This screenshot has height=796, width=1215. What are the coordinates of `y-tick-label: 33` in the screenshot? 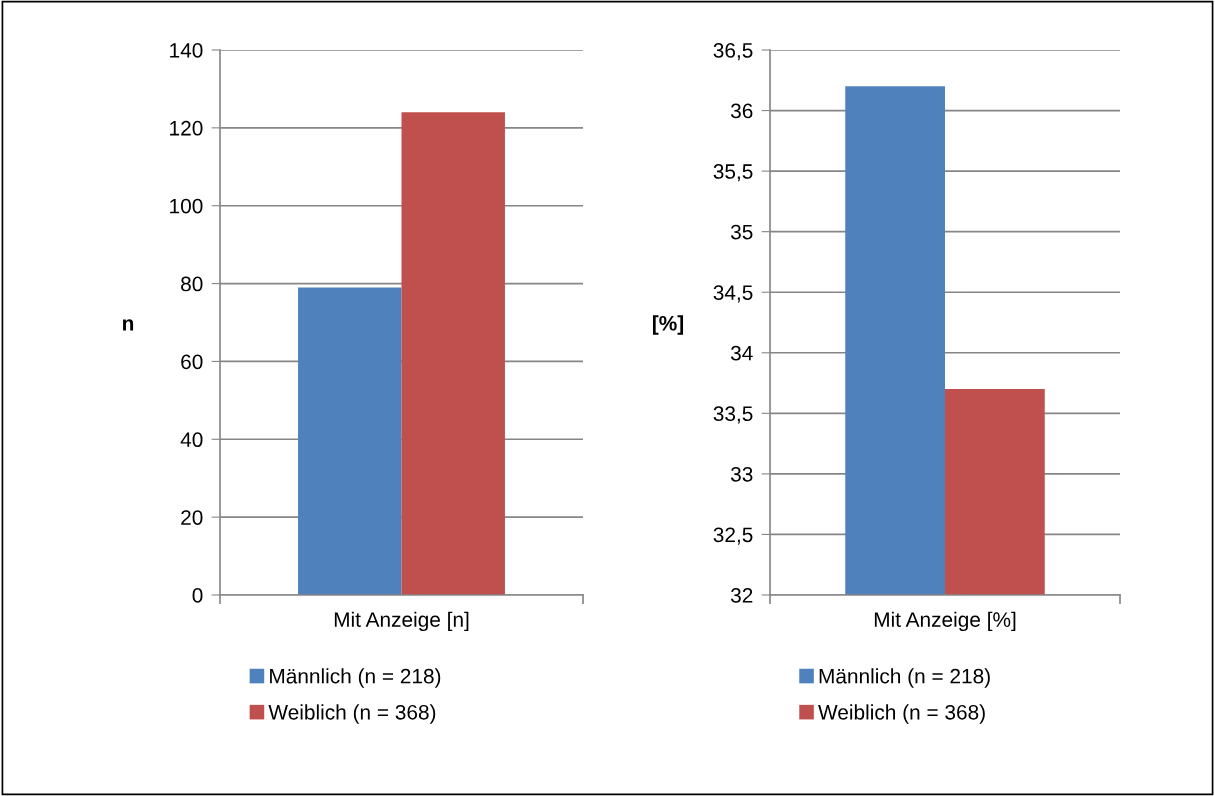 It's located at (741, 474).